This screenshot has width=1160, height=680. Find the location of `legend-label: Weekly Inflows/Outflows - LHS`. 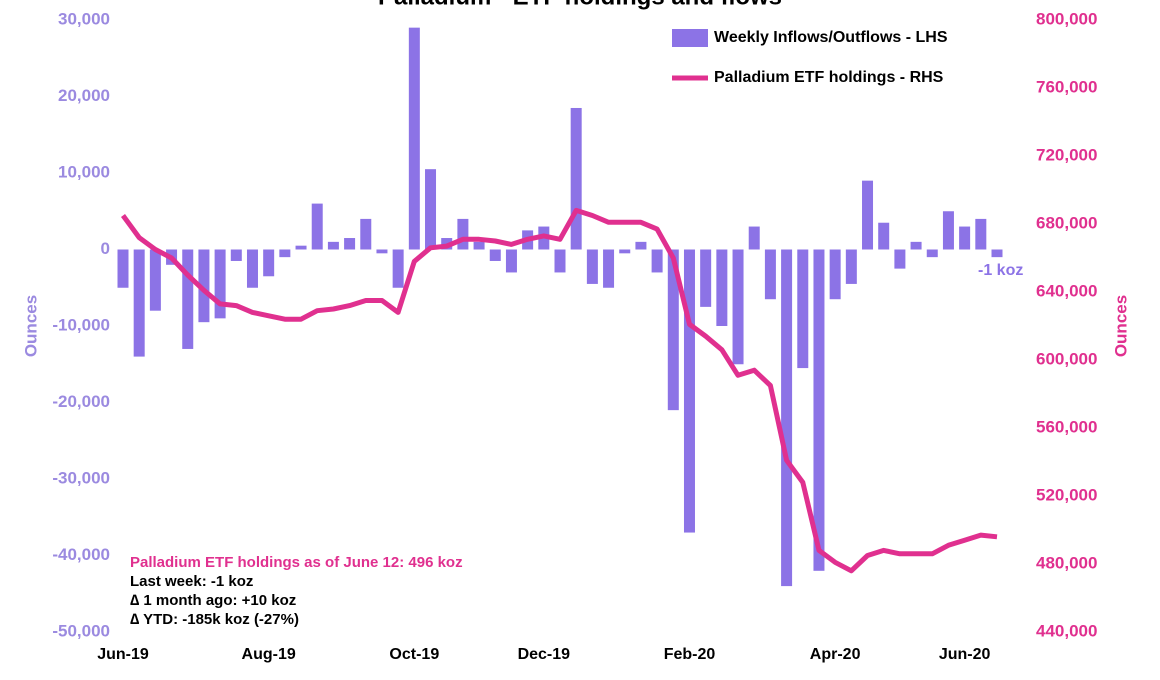

legend-label: Weekly Inflows/Outflows - LHS is located at coordinates (831, 37).